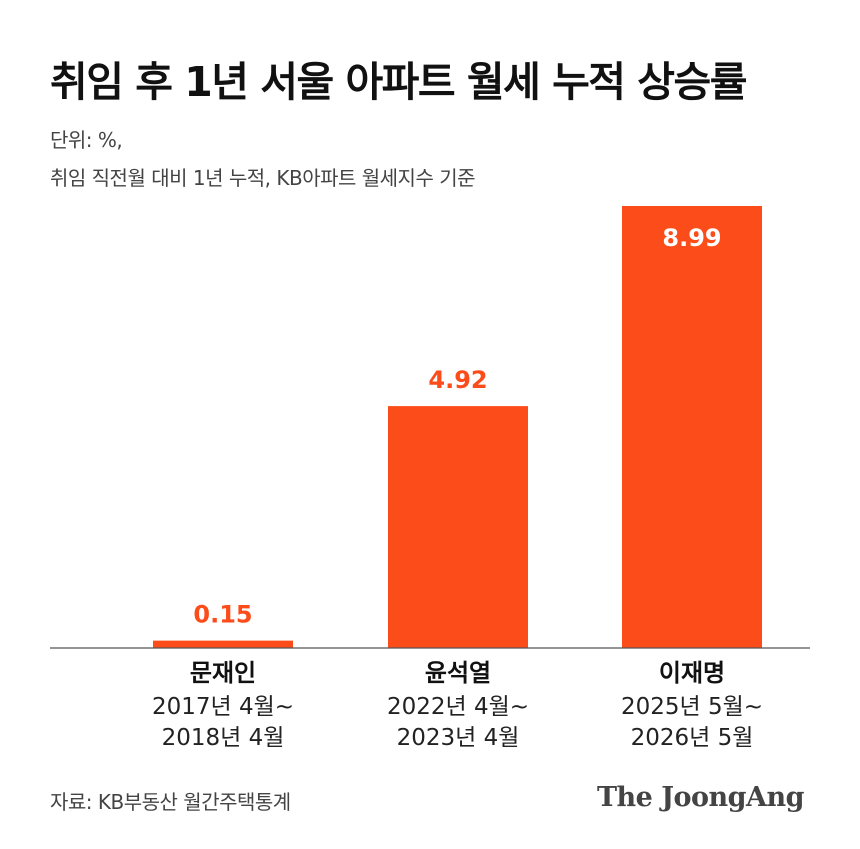  I want to click on brand-logo: The JoongAng, so click(700, 797).